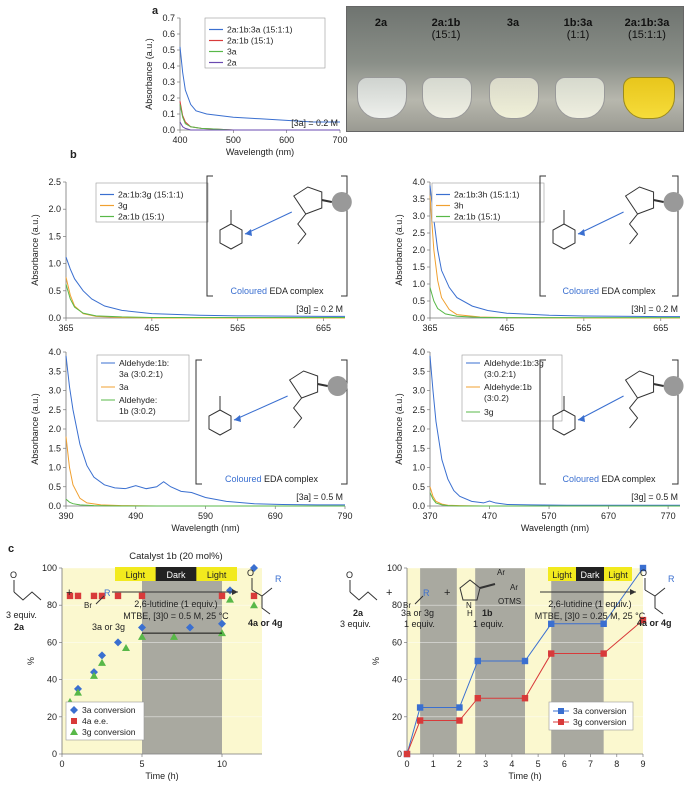 The image size is (685, 809). What do you see at coordinates (222, 764) in the screenshot?
I see `x-tick-label: 10` at bounding box center [222, 764].